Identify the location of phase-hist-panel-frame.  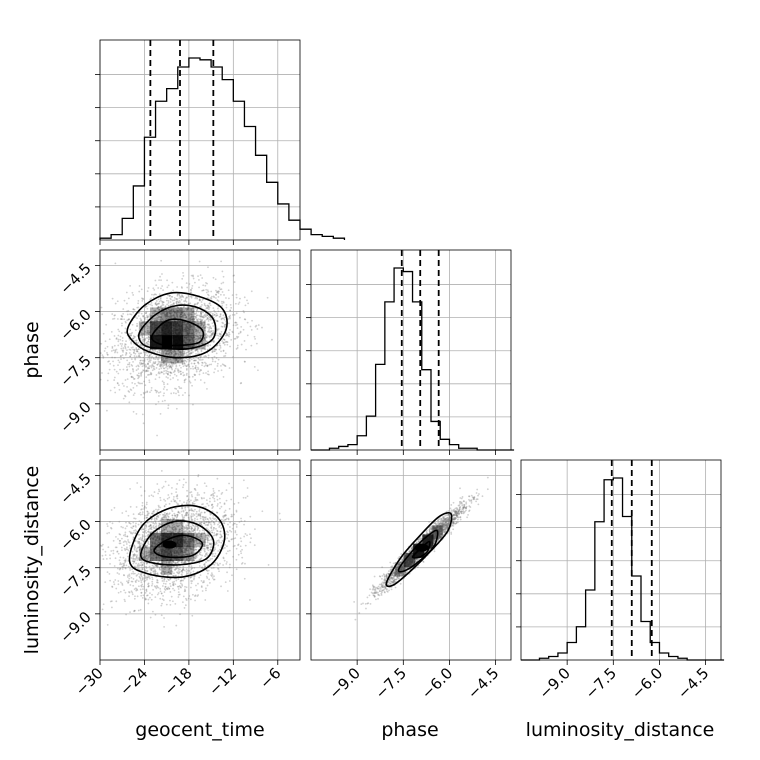
(411, 350).